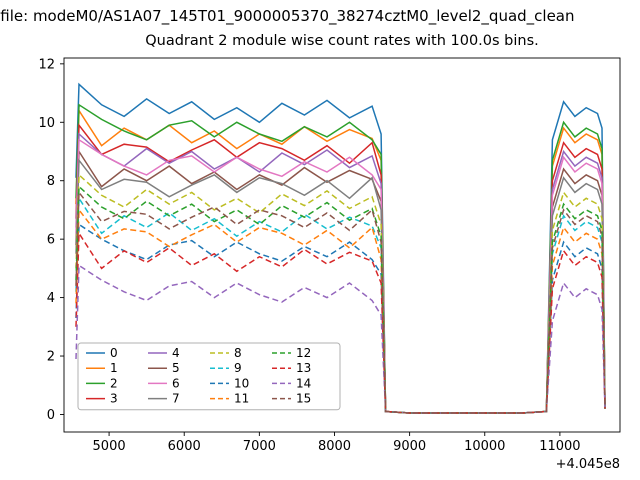  Describe the element at coordinates (114, 353) in the screenshot. I see `legend-label-0: 0` at that location.